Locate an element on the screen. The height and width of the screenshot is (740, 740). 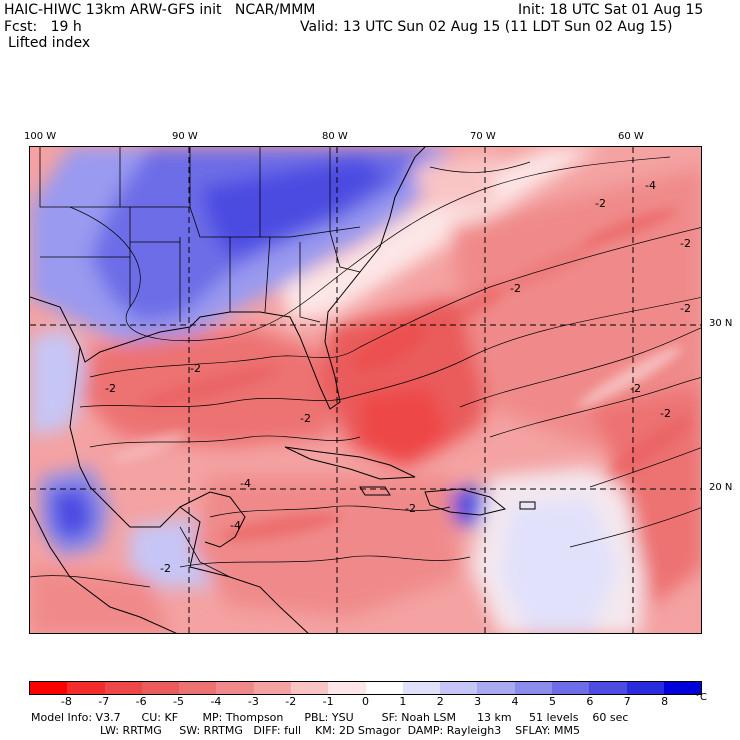
forecast-hour: Fcst: 19 h is located at coordinates (43, 27).